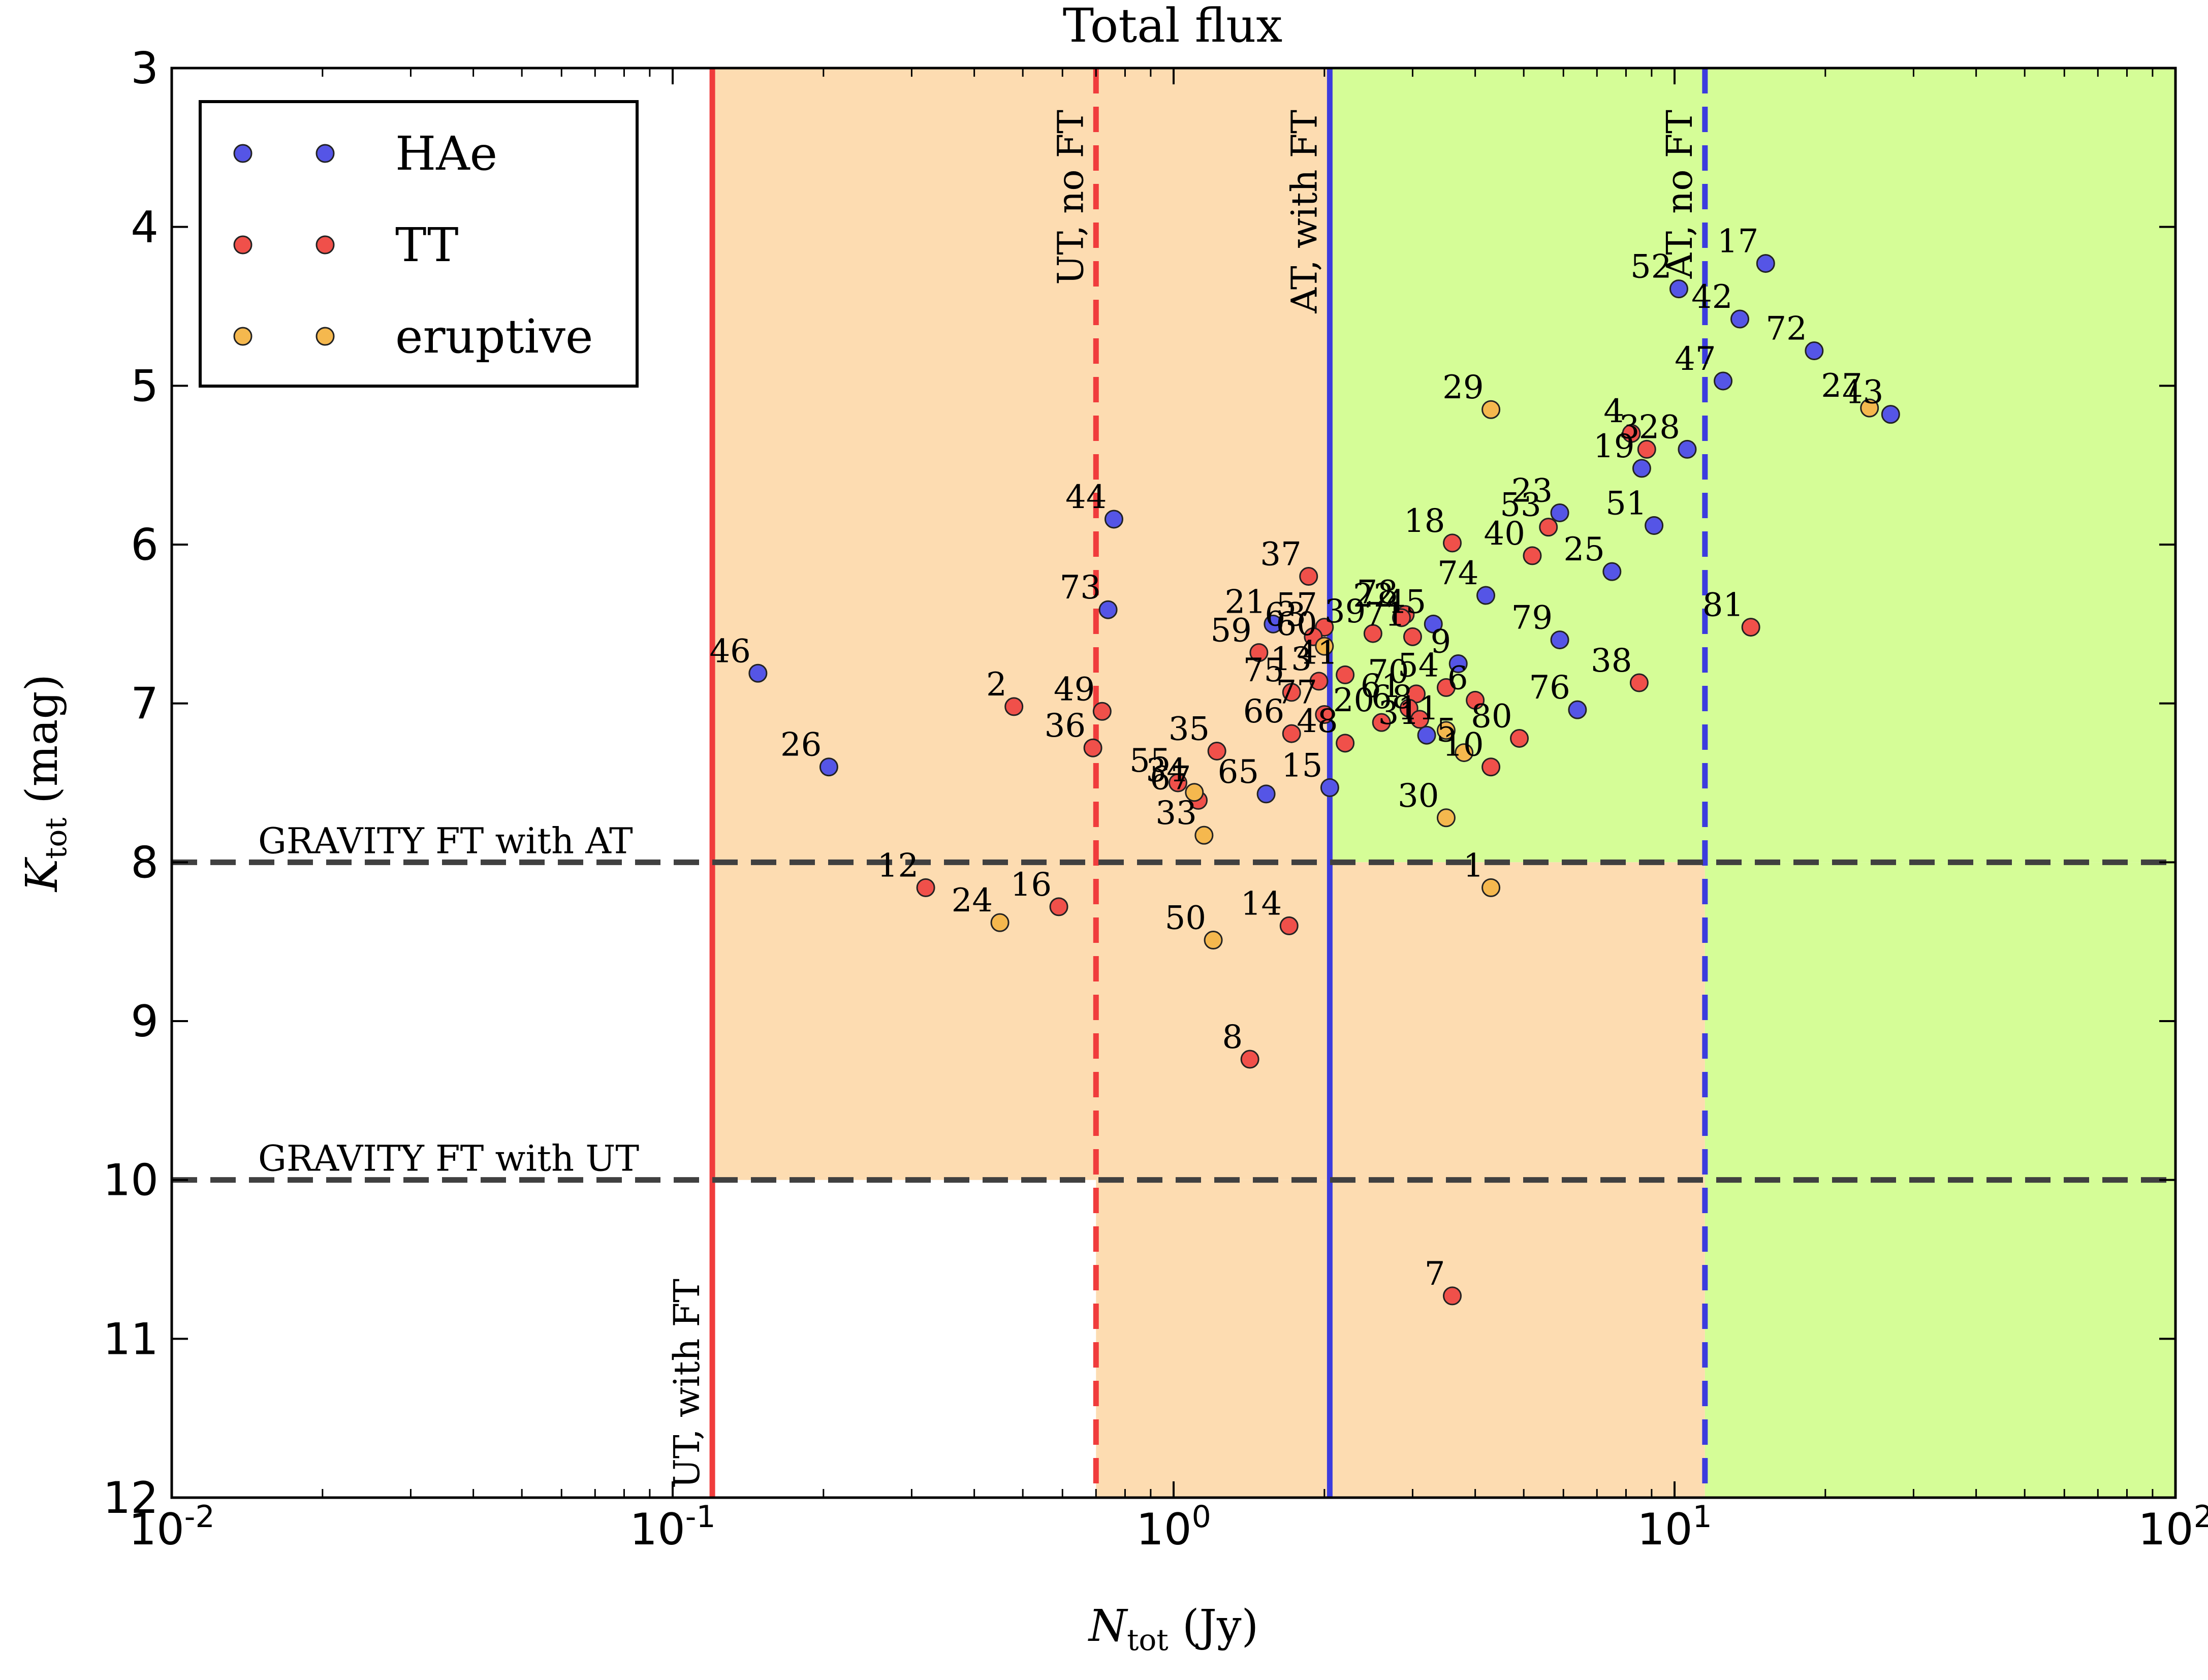 The image size is (2208, 1680). What do you see at coordinates (1660, 427) in the screenshot?
I see `point-label: 28` at bounding box center [1660, 427].